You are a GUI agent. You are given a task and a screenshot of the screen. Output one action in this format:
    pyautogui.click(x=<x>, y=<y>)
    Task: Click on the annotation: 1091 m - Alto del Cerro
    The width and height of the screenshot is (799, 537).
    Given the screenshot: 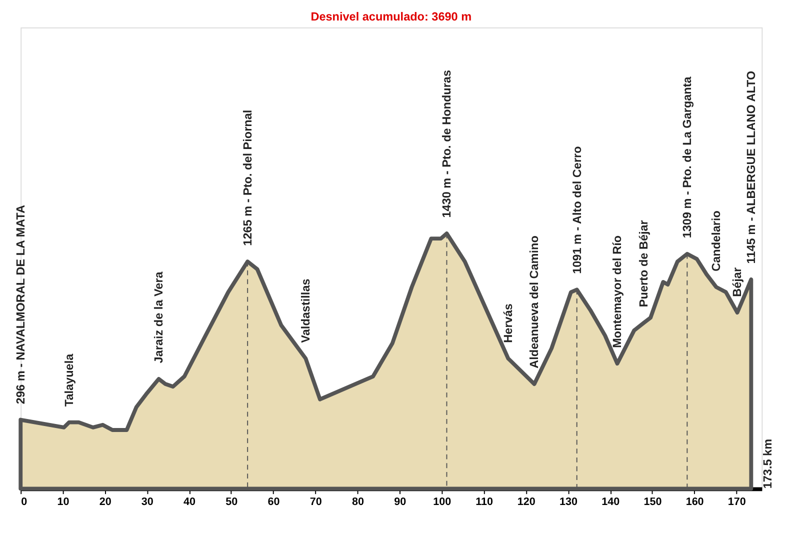 What is the action you would take?
    pyautogui.click(x=577, y=210)
    